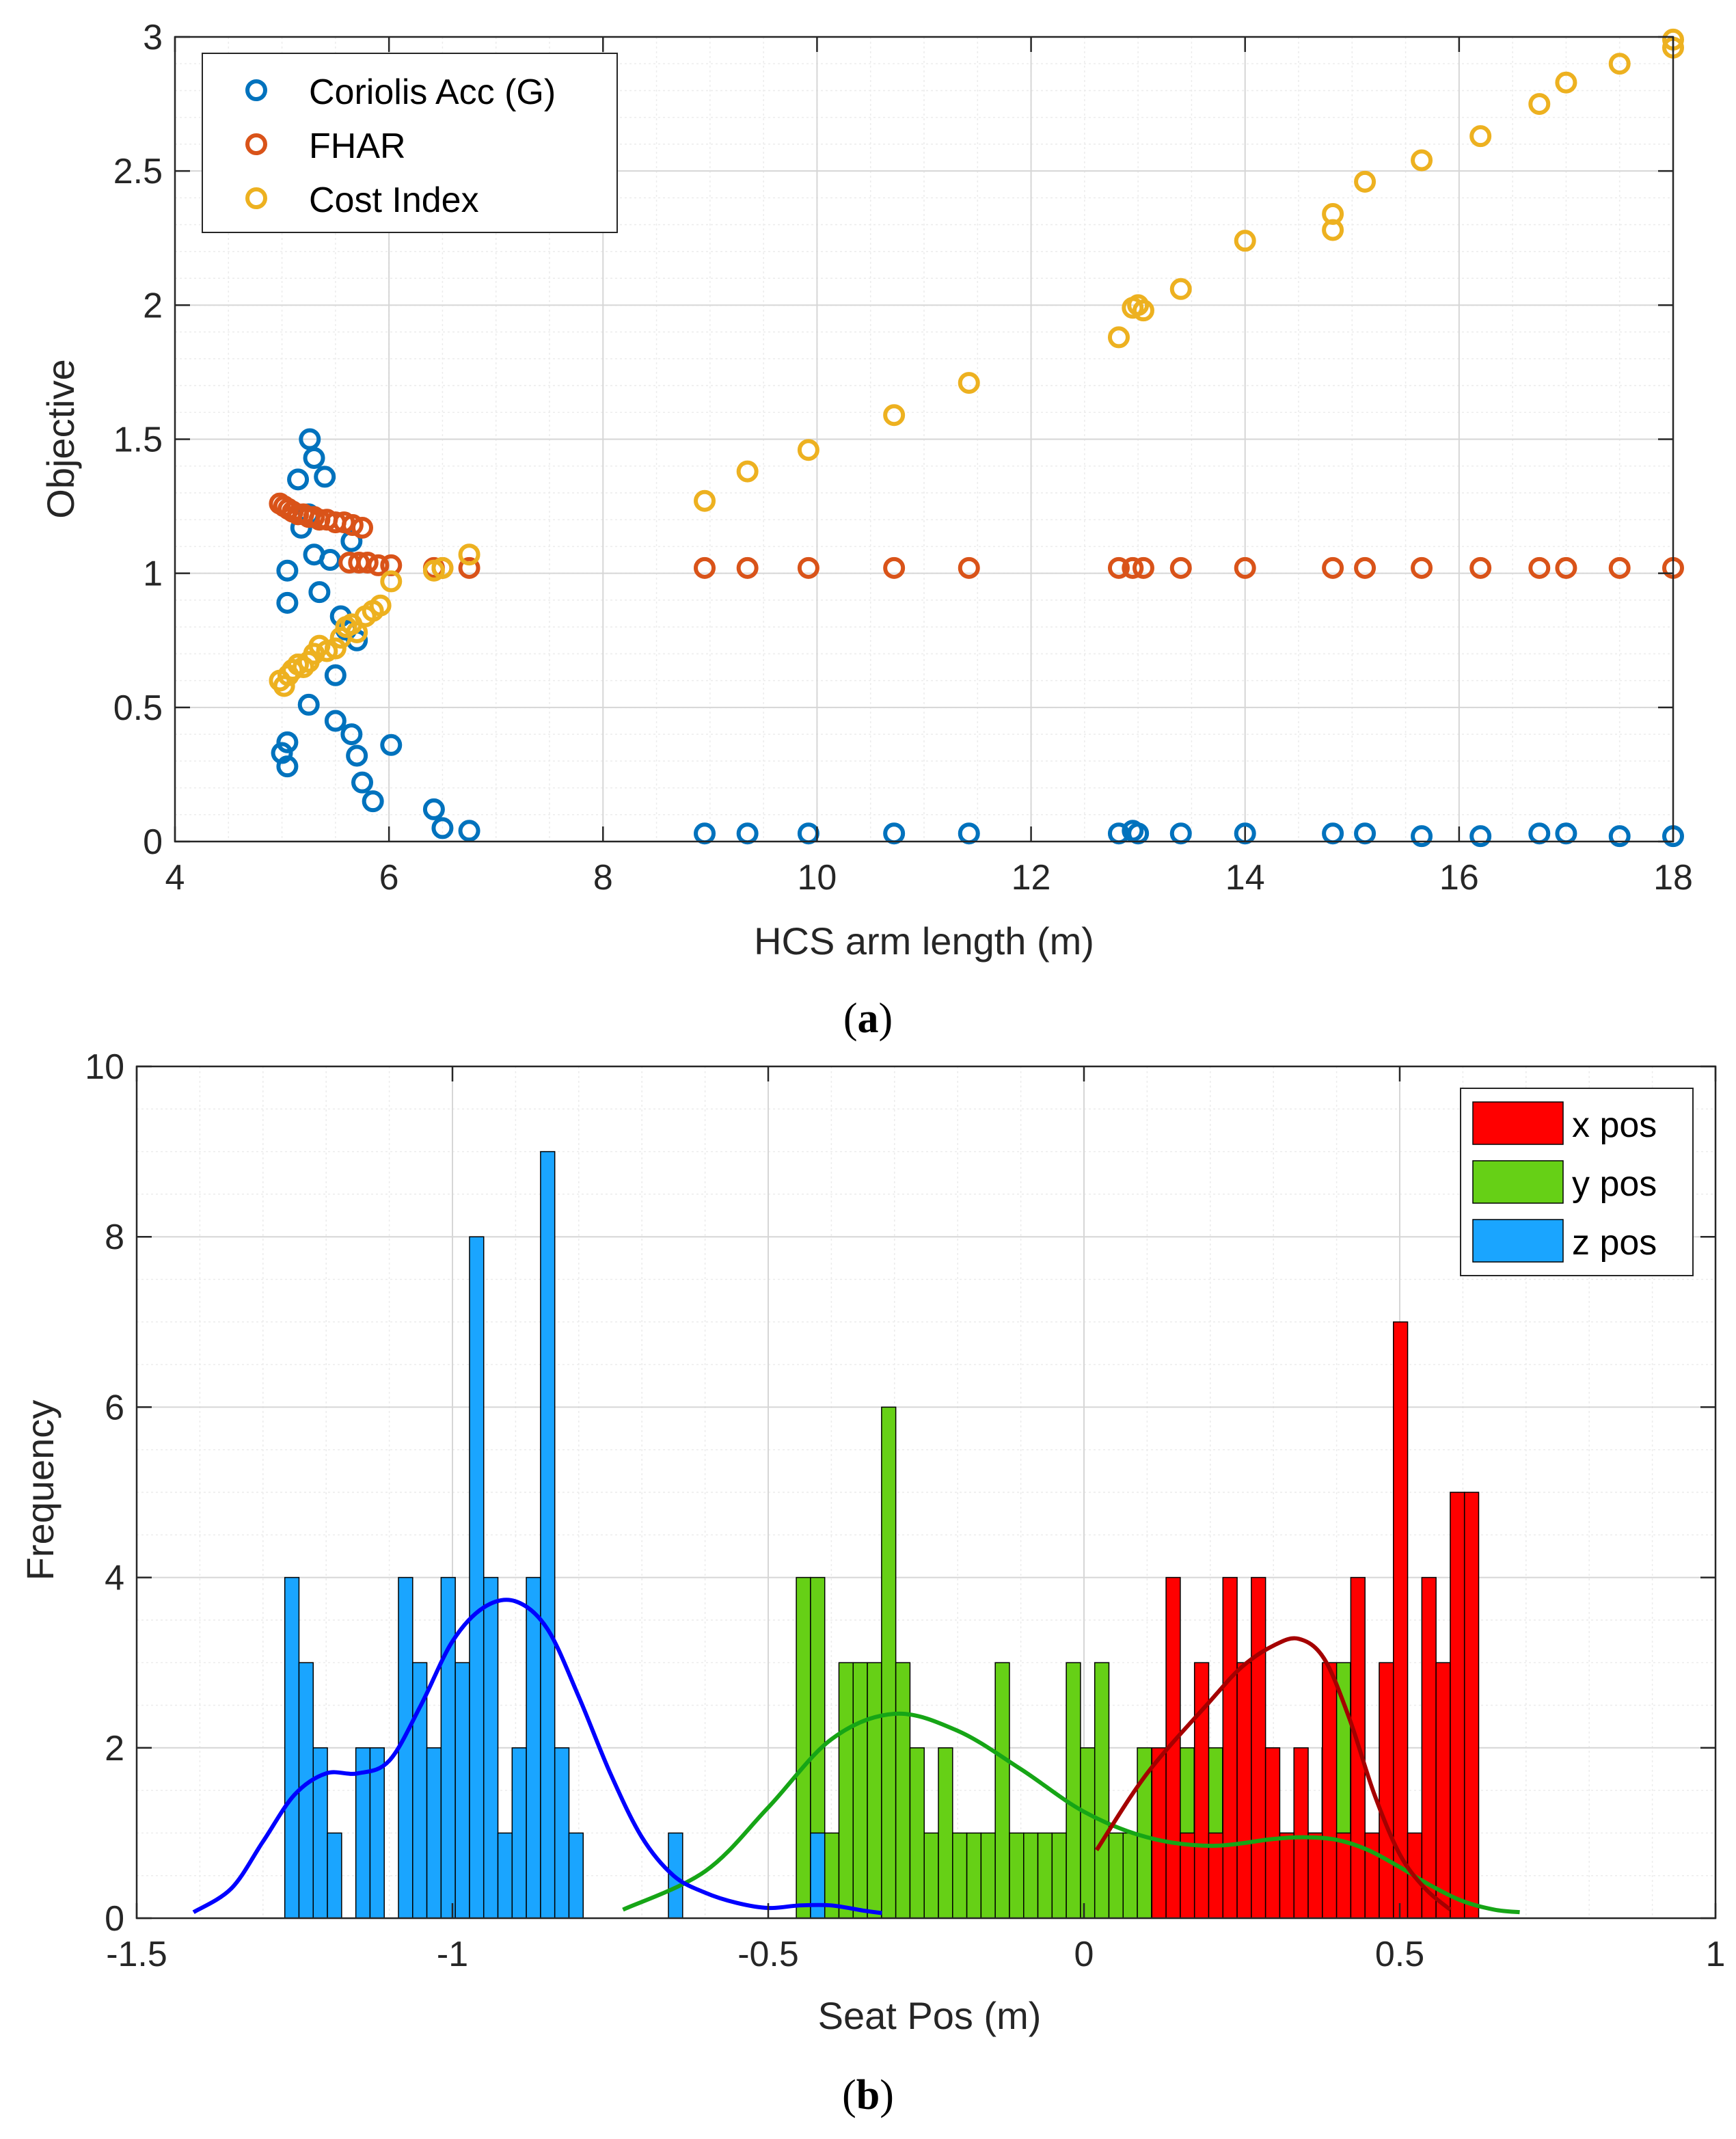 The image size is (1736, 2139). What do you see at coordinates (1399, 1954) in the screenshot?
I see `chart-b-xtick-label: 0.5` at bounding box center [1399, 1954].